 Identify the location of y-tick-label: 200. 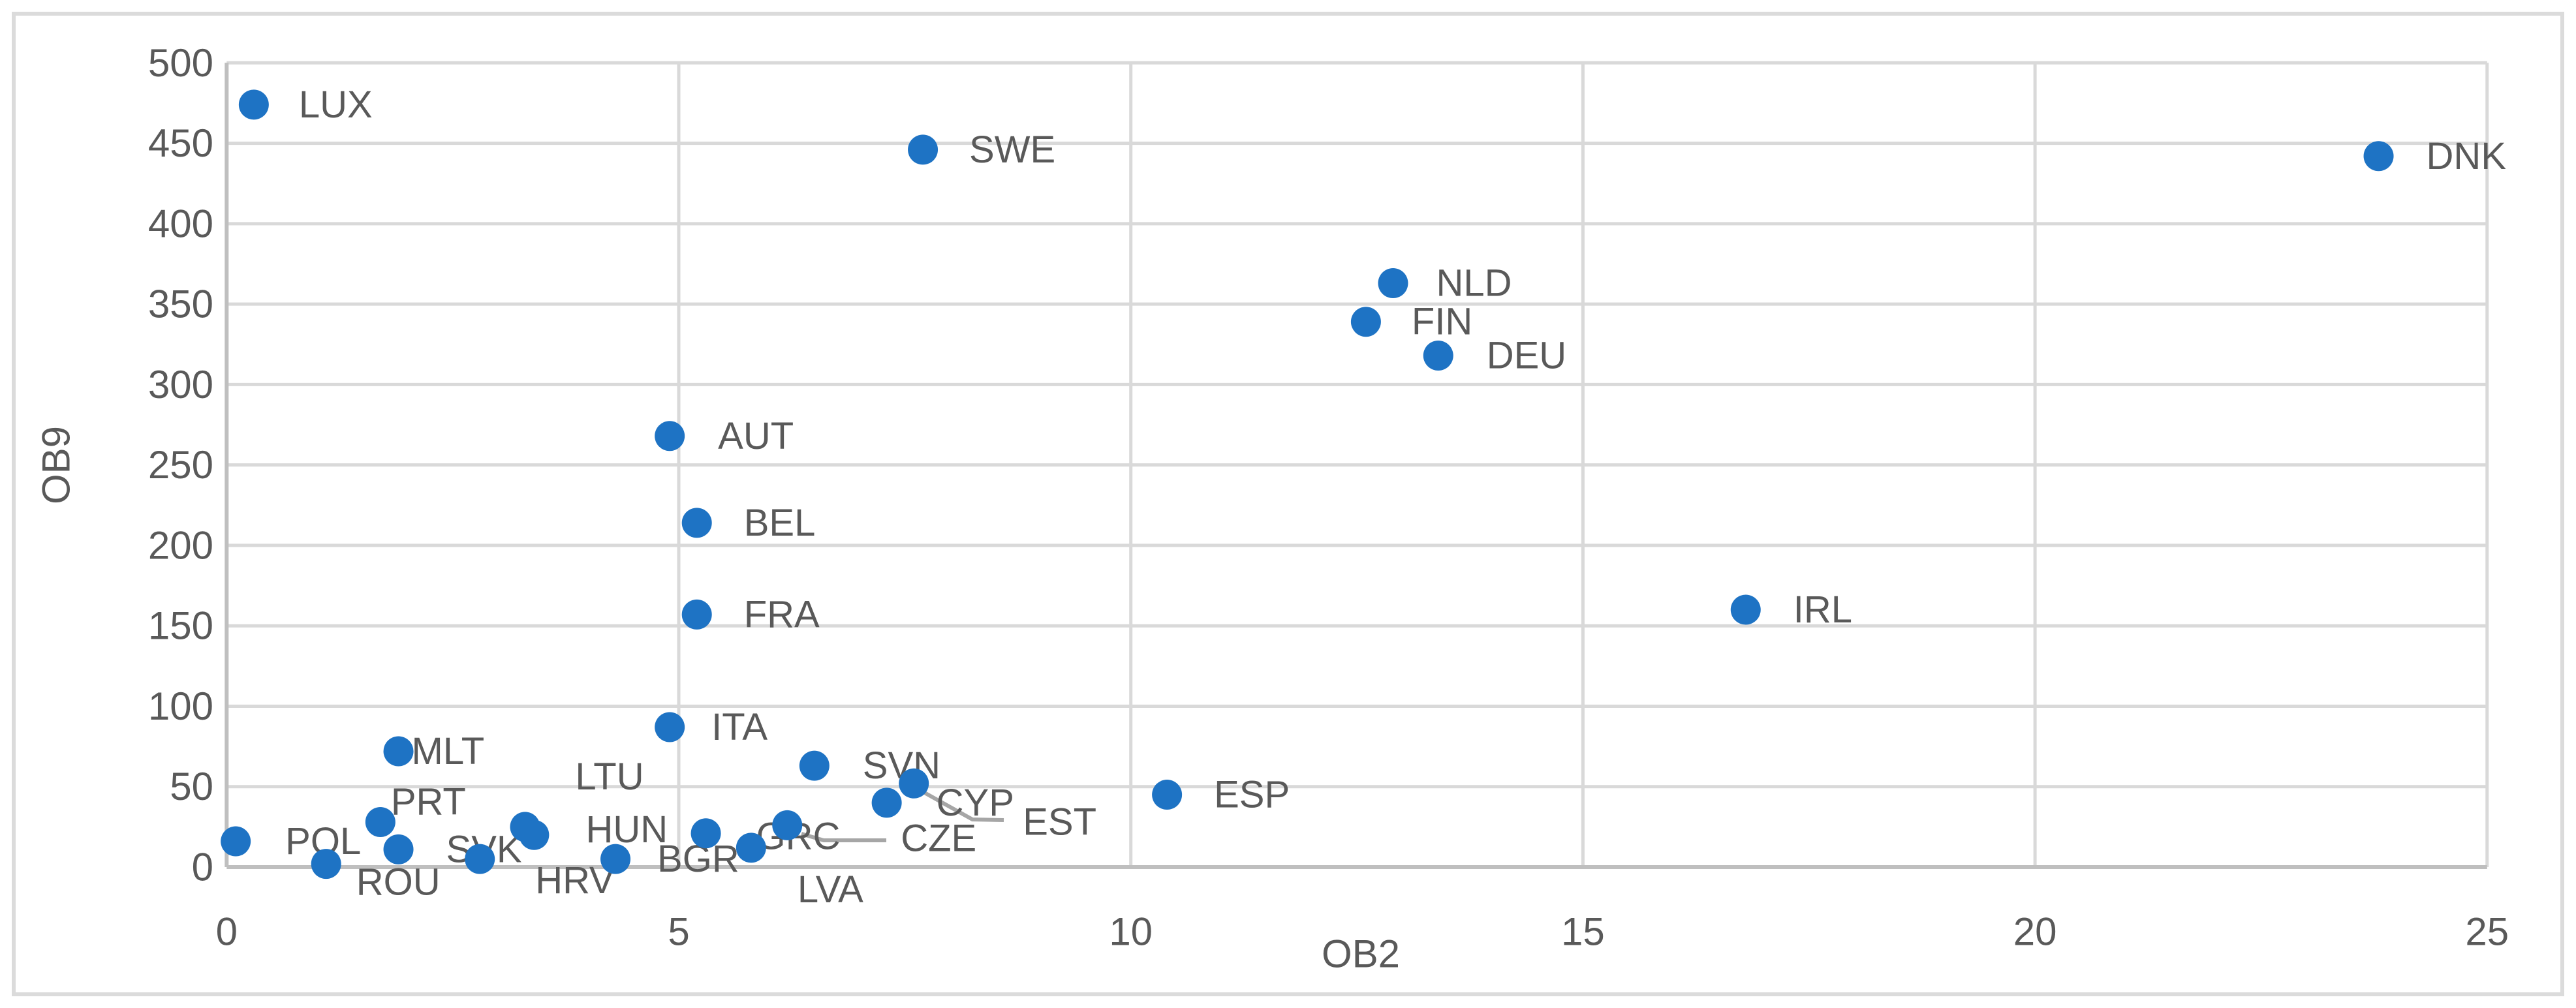
(180, 545).